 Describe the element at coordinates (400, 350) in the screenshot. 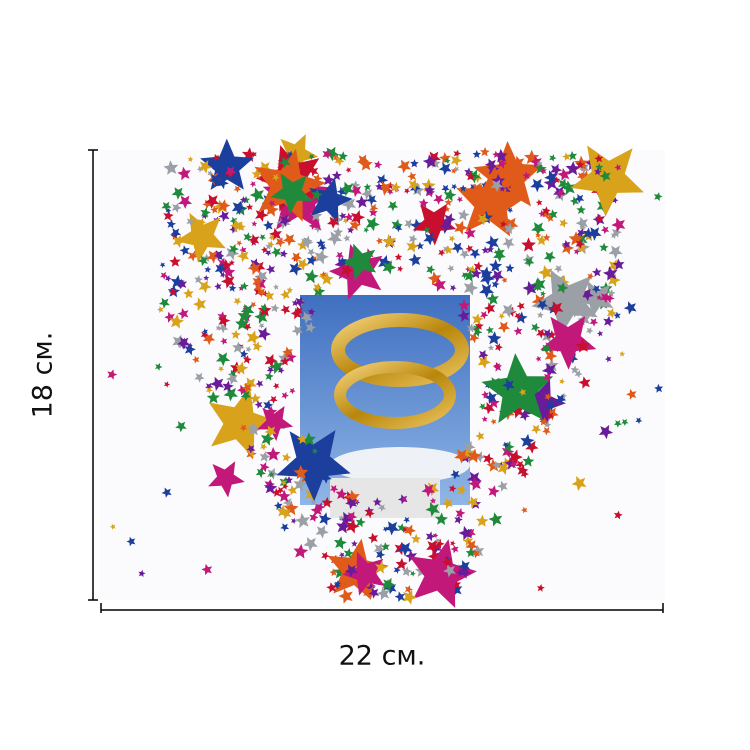

I see `gold-ring` at that location.